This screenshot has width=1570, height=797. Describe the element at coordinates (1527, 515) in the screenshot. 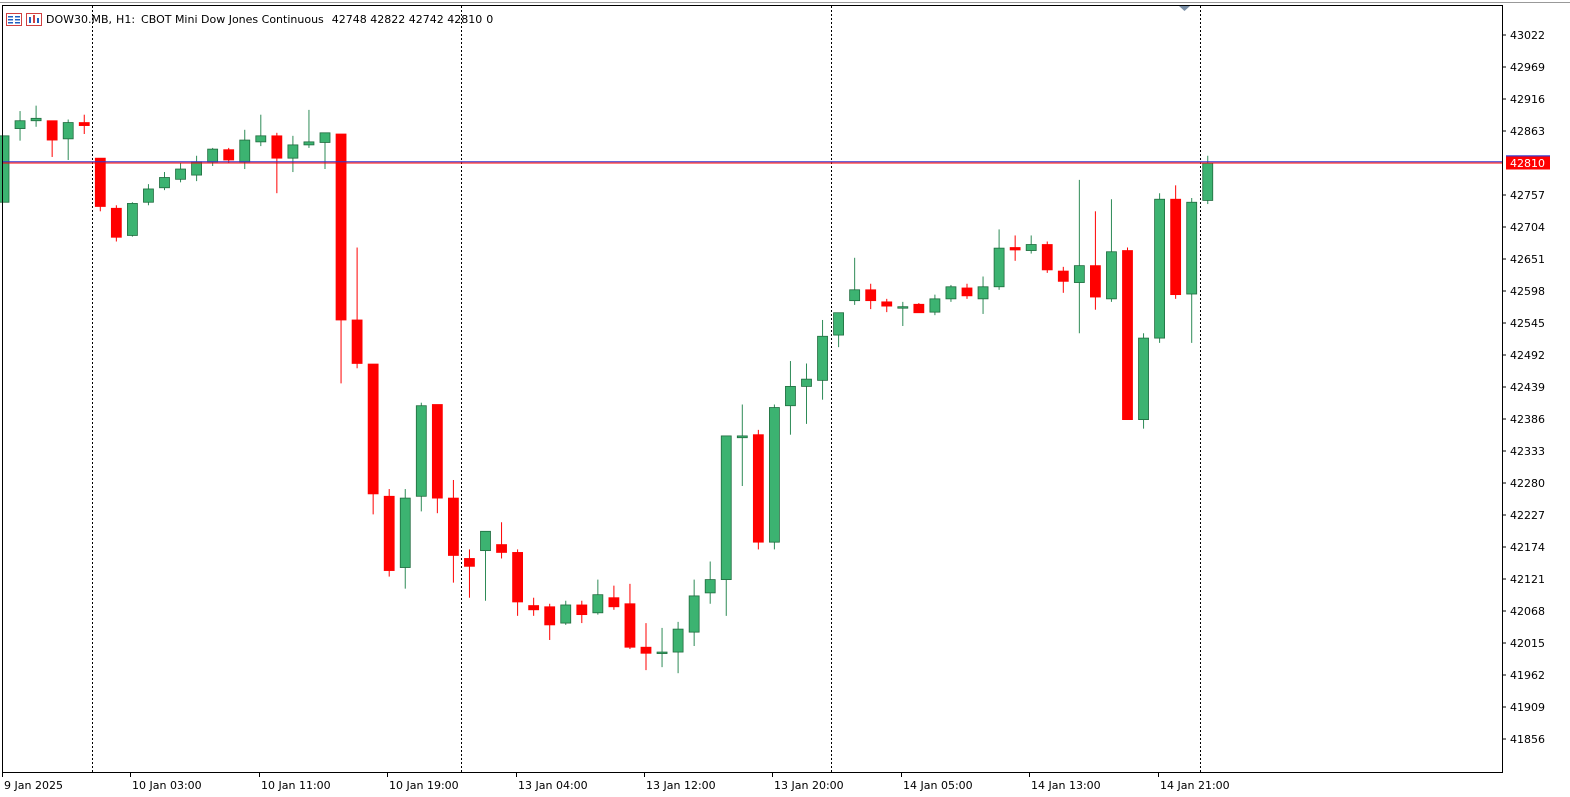

I see `y-tick-label: 42227` at that location.